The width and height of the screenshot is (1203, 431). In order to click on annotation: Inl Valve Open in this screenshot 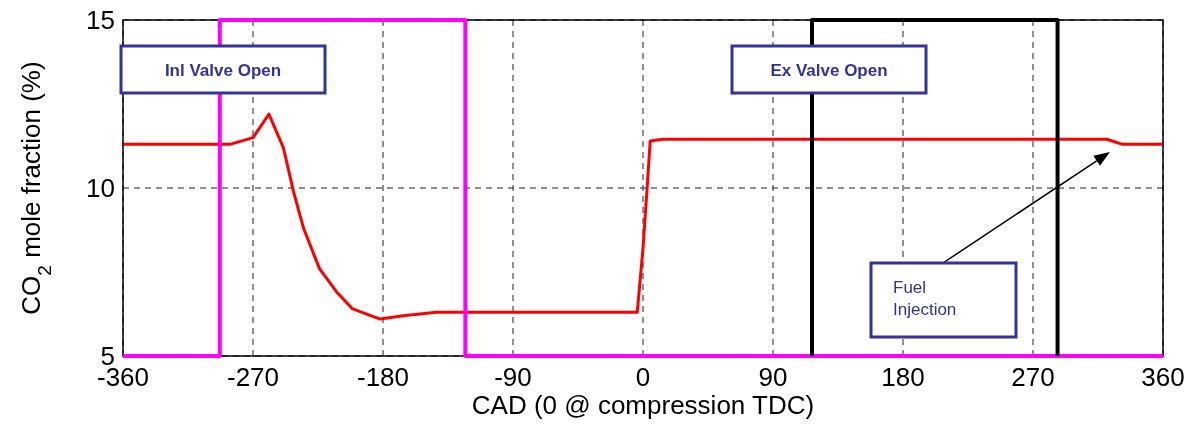, I will do `click(223, 70)`.